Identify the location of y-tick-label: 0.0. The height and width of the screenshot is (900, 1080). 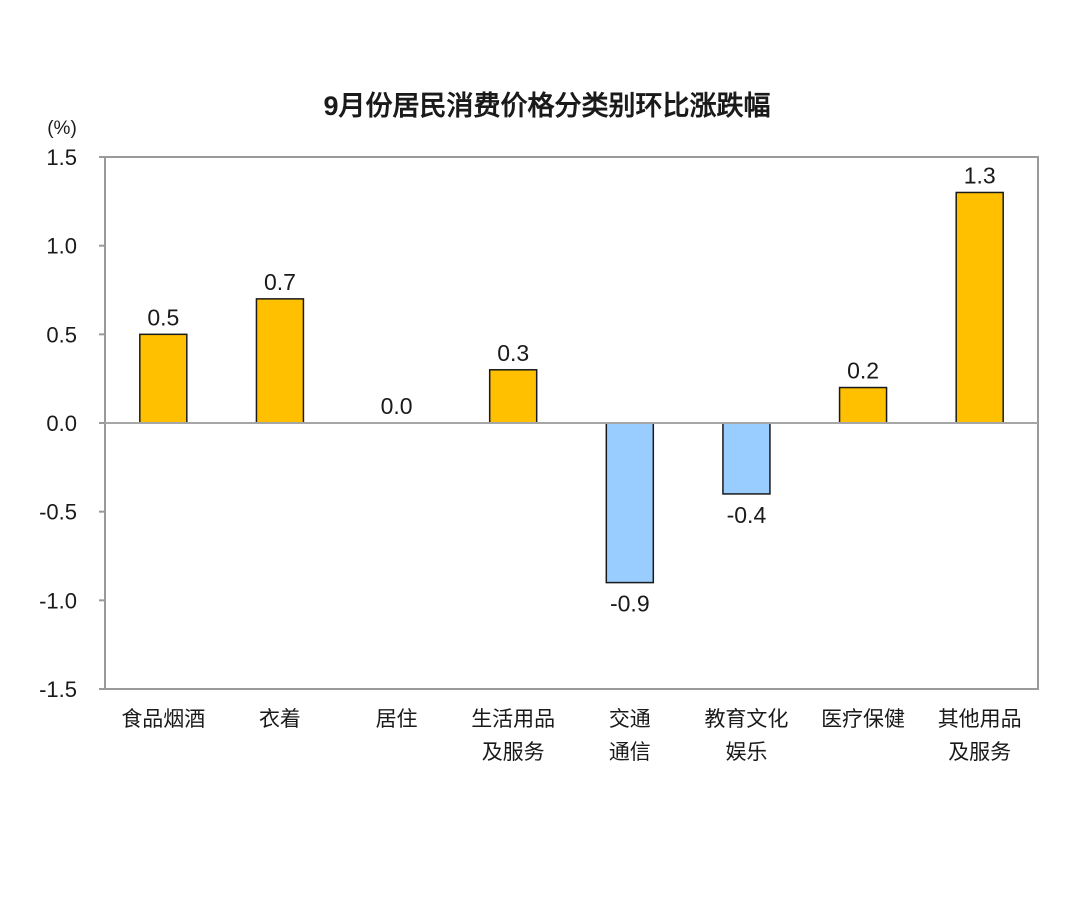
(61, 423).